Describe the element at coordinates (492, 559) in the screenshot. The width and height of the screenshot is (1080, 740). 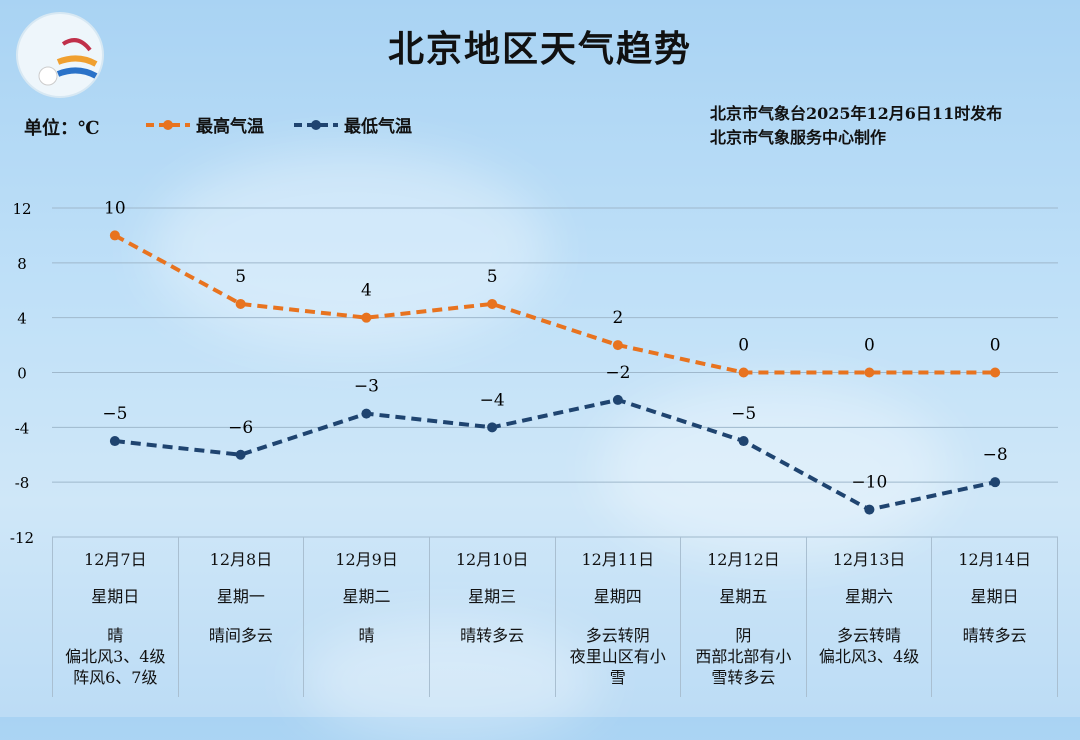
I see `day-date: 12月10日` at that location.